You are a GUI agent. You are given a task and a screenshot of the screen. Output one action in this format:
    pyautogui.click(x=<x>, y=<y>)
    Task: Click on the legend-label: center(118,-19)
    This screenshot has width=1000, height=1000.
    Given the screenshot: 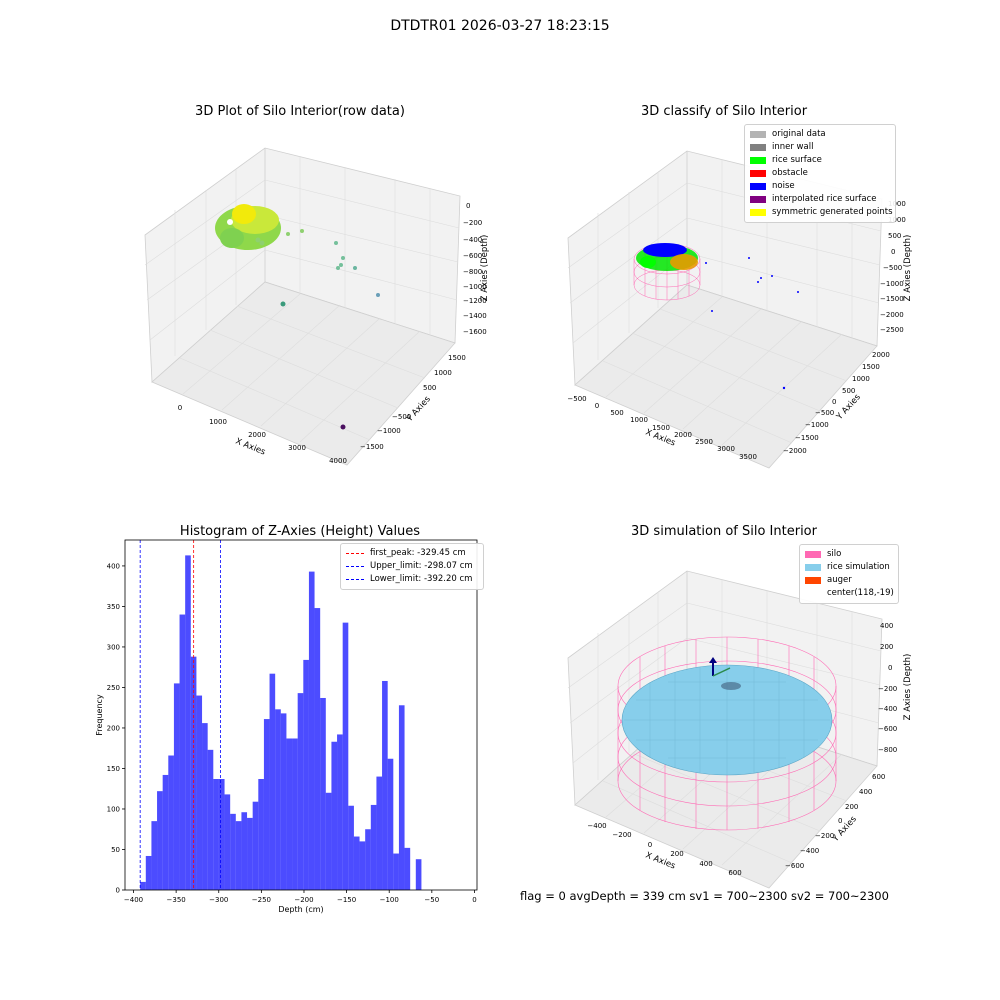 What is the action you would take?
    pyautogui.click(x=860, y=593)
    